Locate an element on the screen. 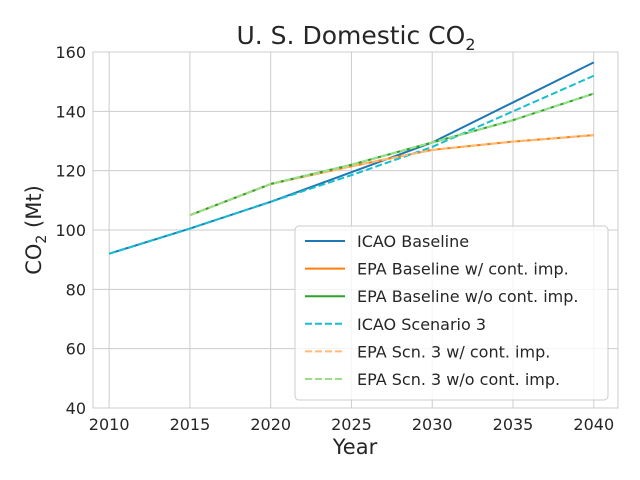 This screenshot has height=480, width=640. y-axis-label-unit: (Mt) is located at coordinates (34, 209).